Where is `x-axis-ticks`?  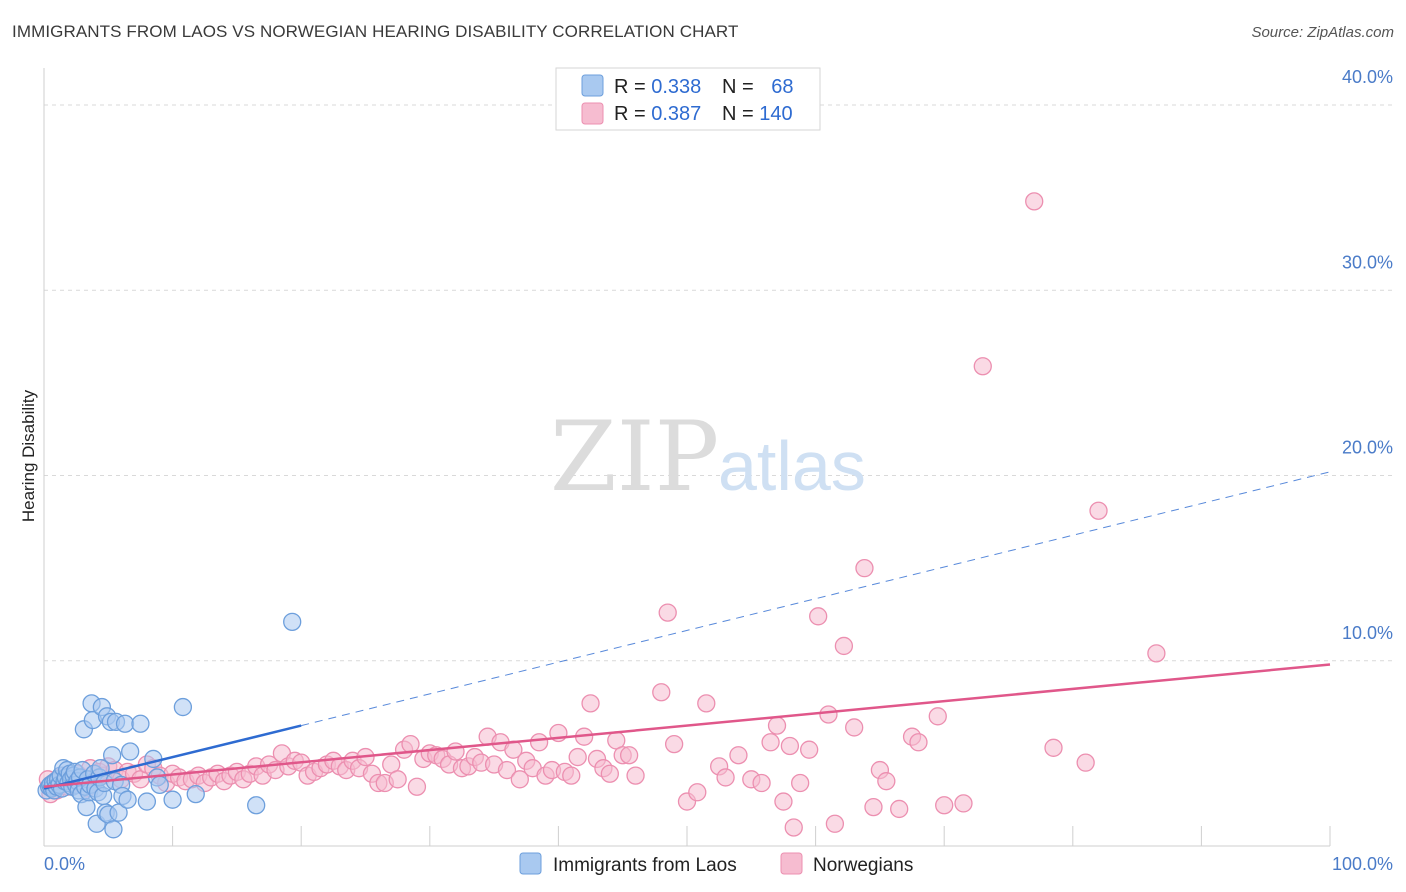
x-axis-ticks is located at coordinates (751, 836).